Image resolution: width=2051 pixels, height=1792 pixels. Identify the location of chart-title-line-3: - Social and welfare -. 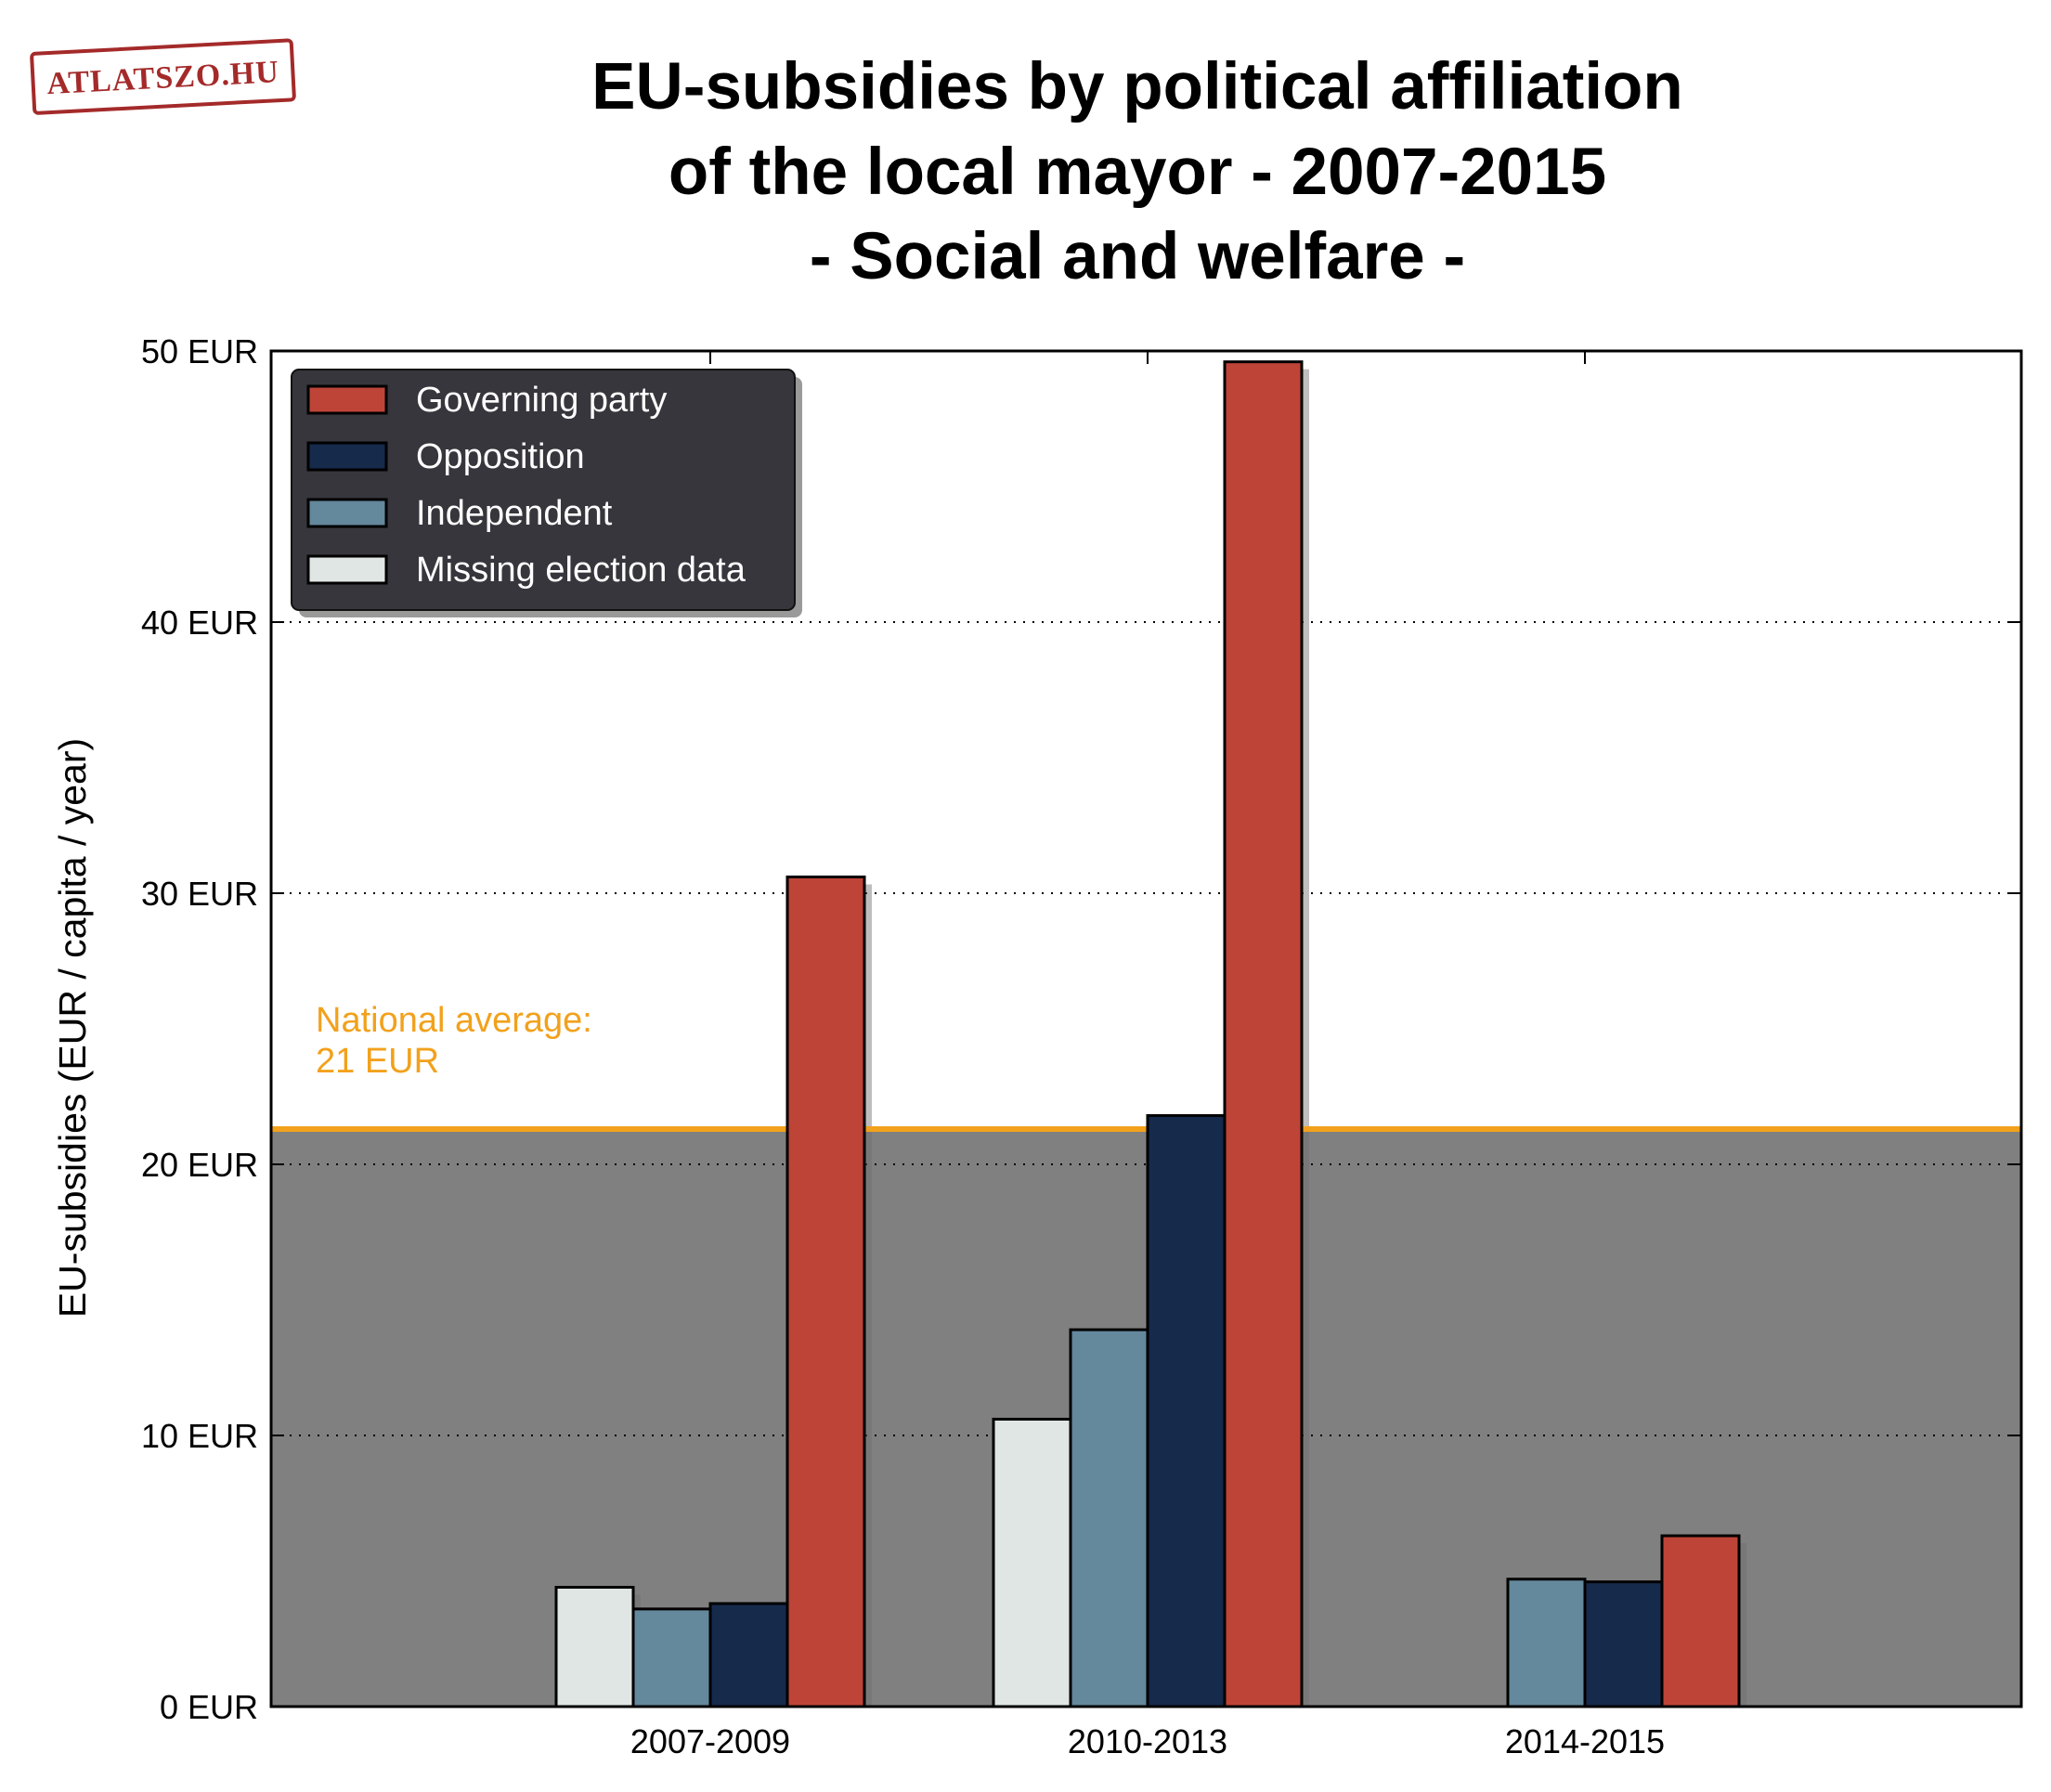
(1137, 256).